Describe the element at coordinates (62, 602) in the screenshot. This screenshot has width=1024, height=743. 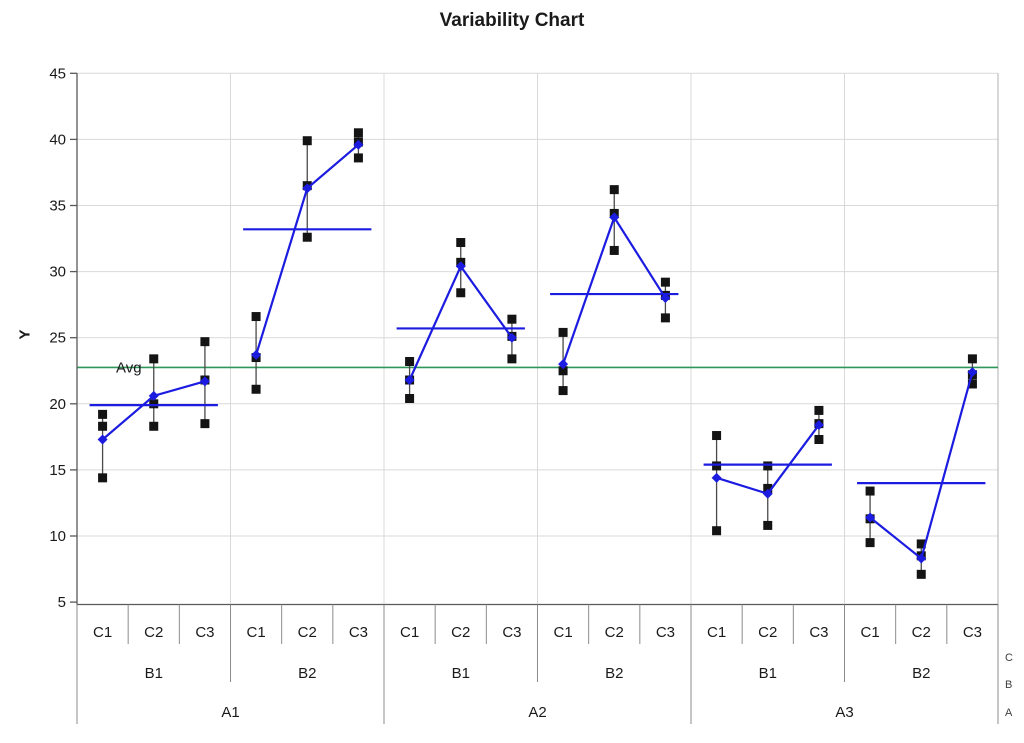
I see `y-tick-label: 5` at that location.